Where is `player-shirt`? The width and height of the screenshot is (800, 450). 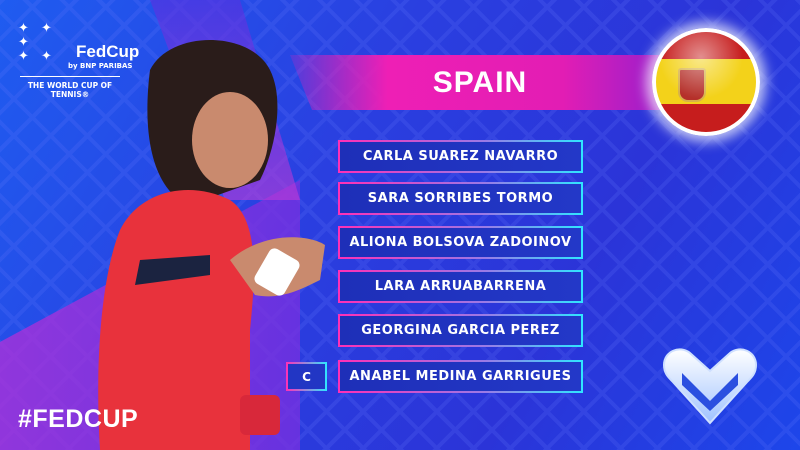
player-shirt is located at coordinates (176, 320).